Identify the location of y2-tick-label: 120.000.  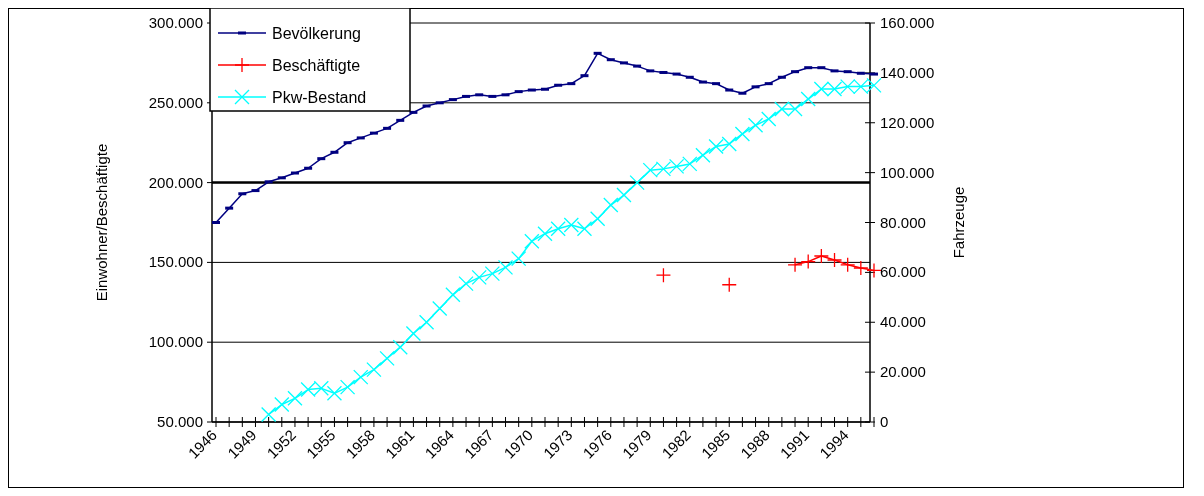
(907, 122).